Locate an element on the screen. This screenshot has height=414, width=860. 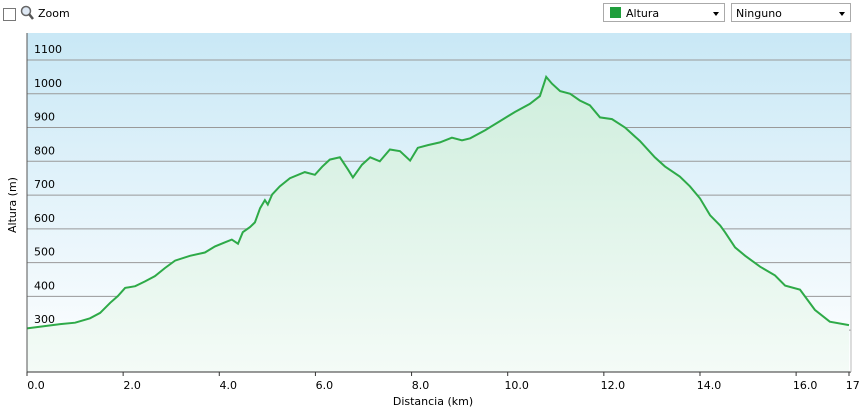
secondary-option: Ninguno is located at coordinates (759, 13).